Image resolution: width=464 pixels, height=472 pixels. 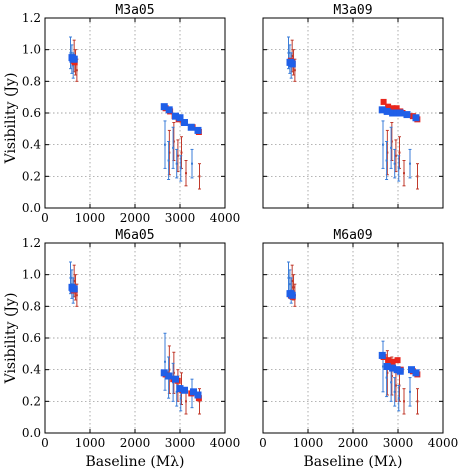 I want to click on y-tick-label: 0.6, so click(x=31, y=338).